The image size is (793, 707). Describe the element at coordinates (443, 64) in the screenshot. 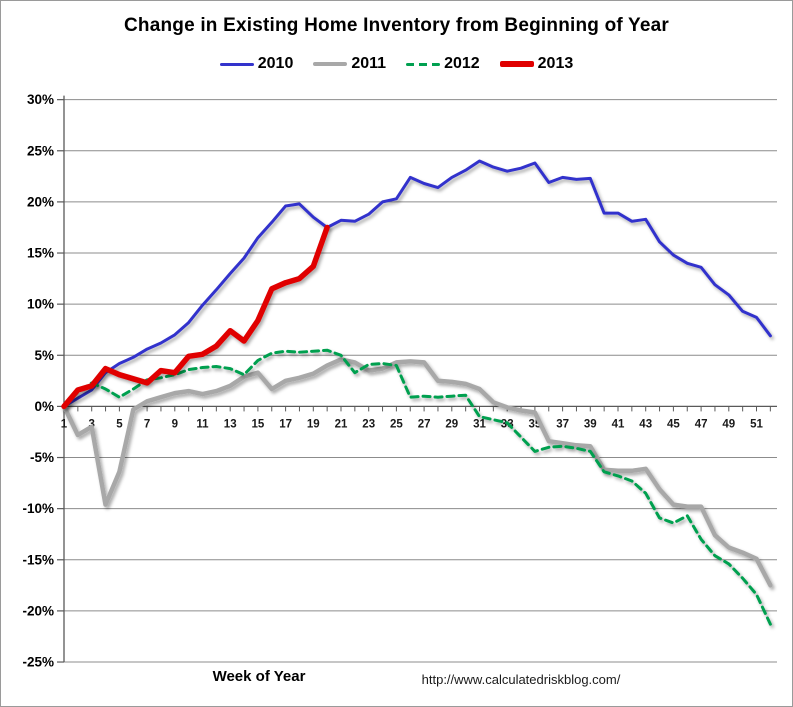

I see `legend-item-2012: 2012` at that location.